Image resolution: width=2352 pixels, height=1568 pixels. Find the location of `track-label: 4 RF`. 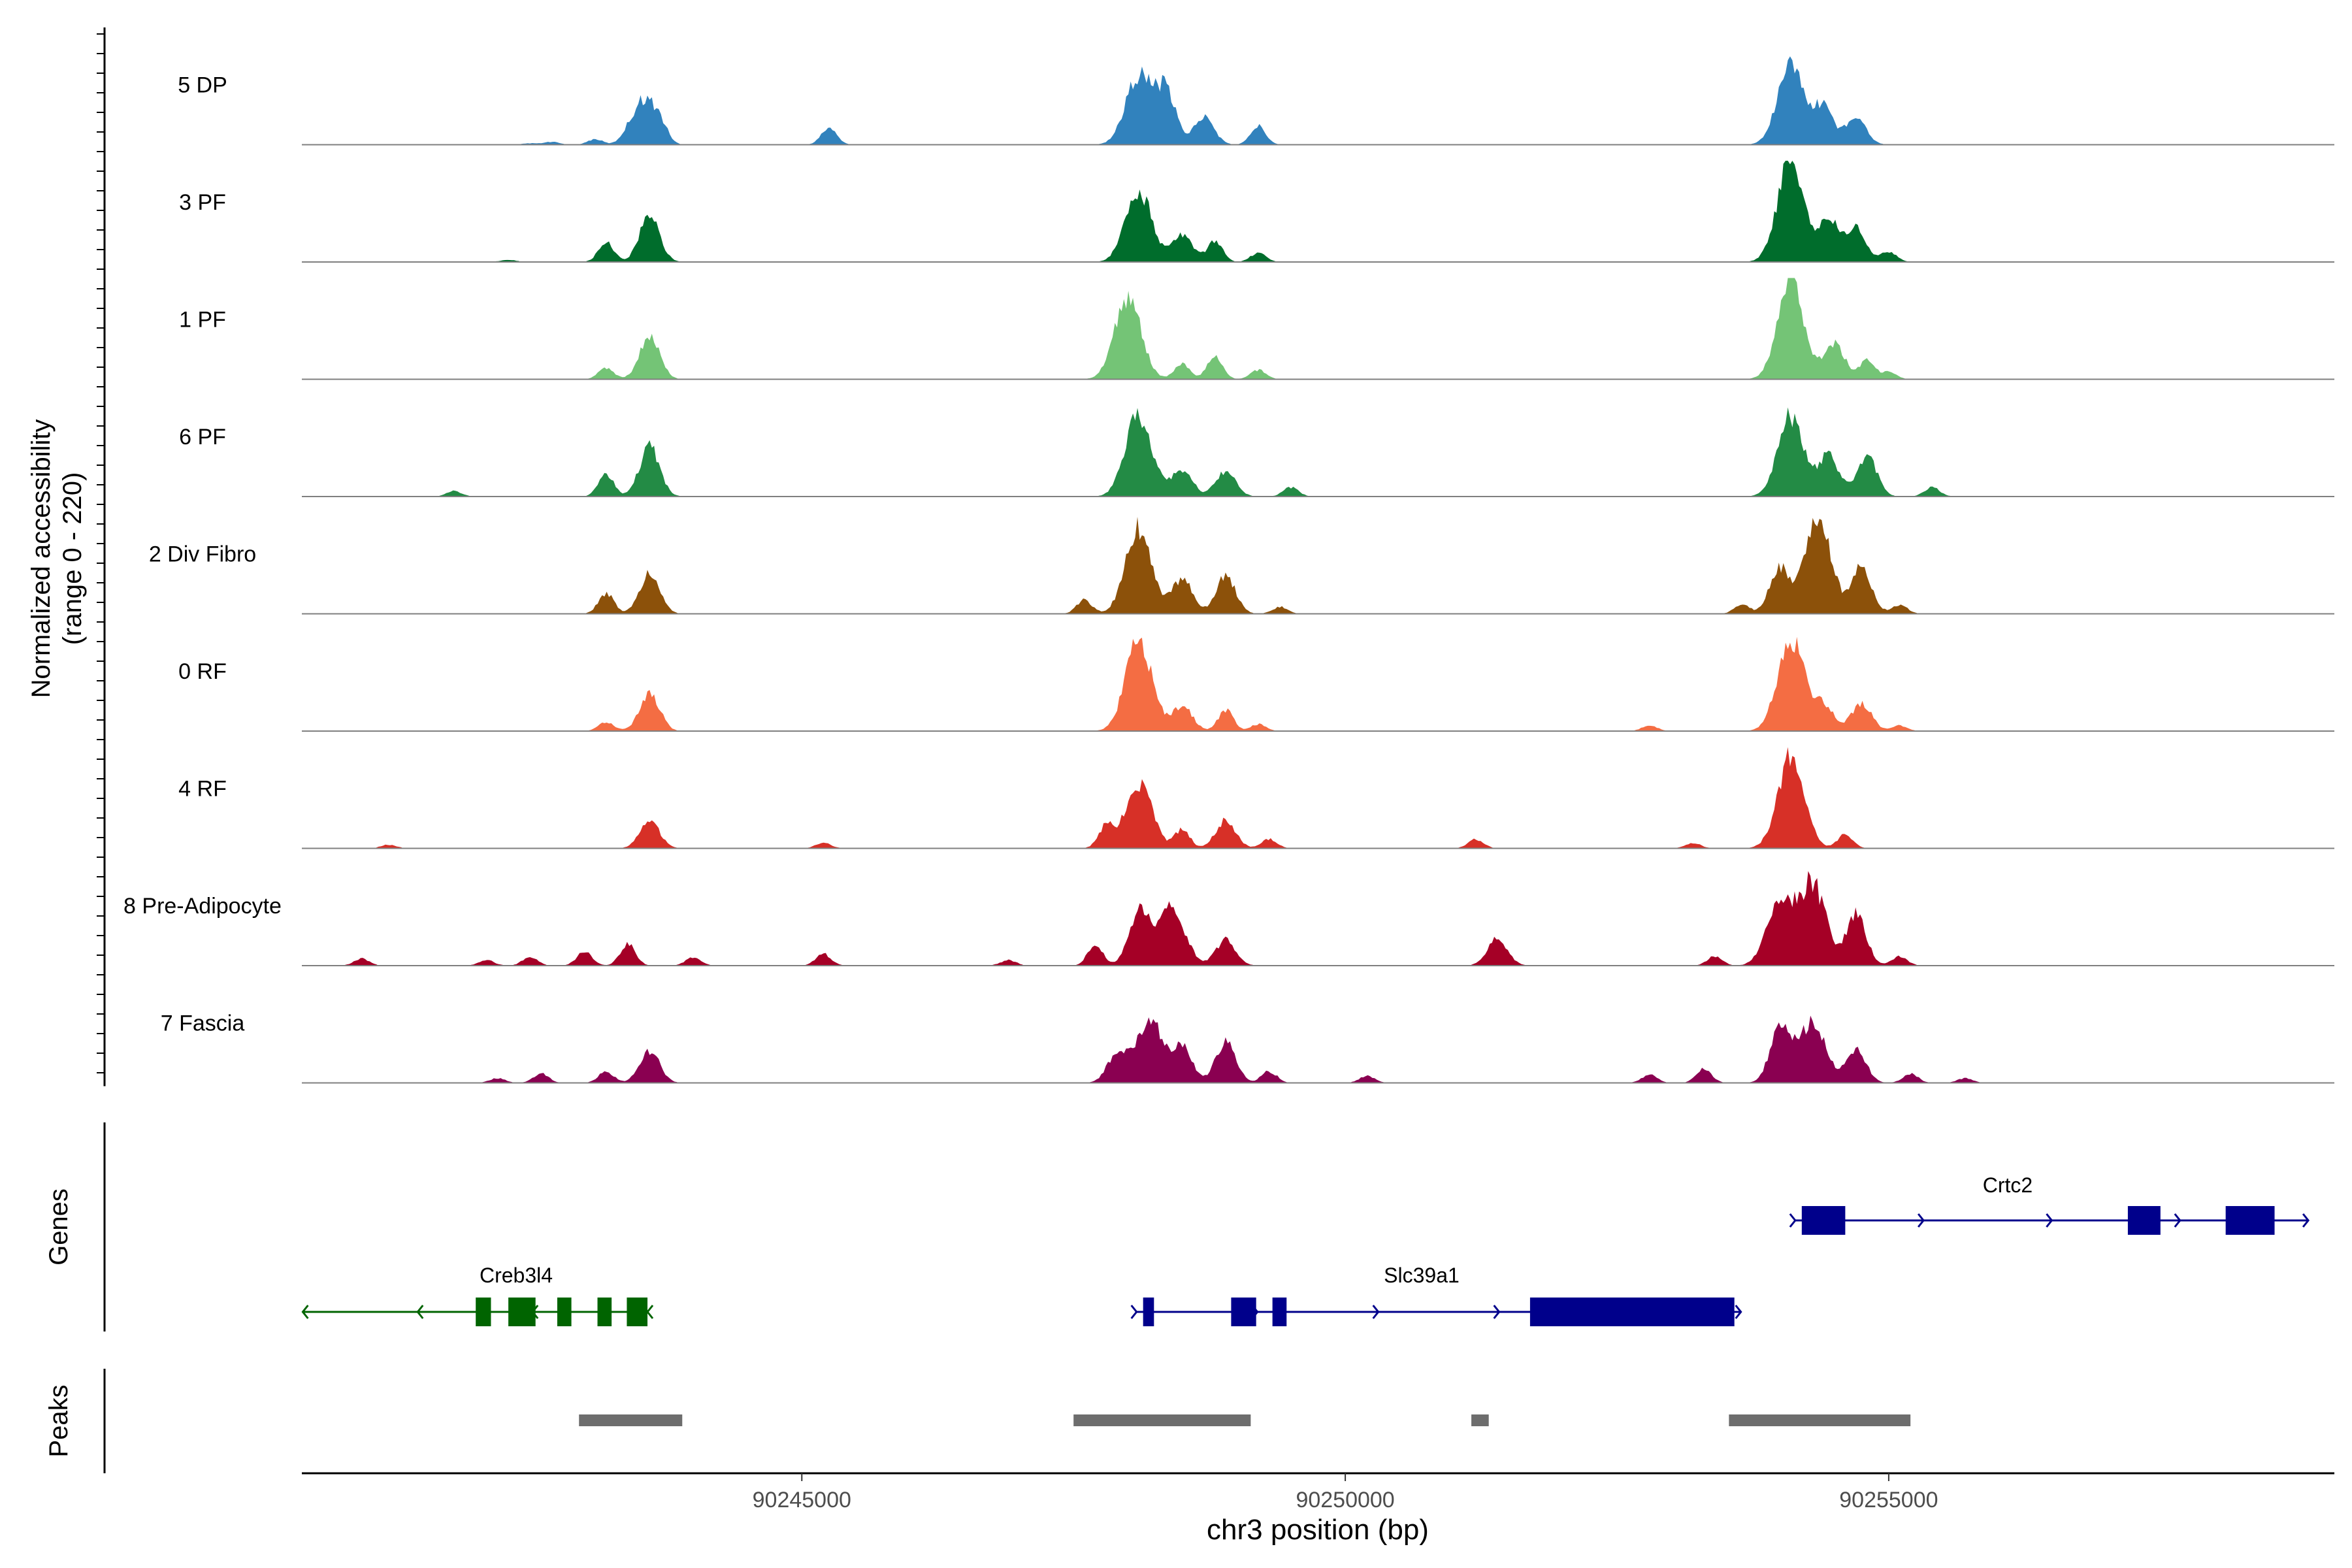

track-label: 4 RF is located at coordinates (202, 789).